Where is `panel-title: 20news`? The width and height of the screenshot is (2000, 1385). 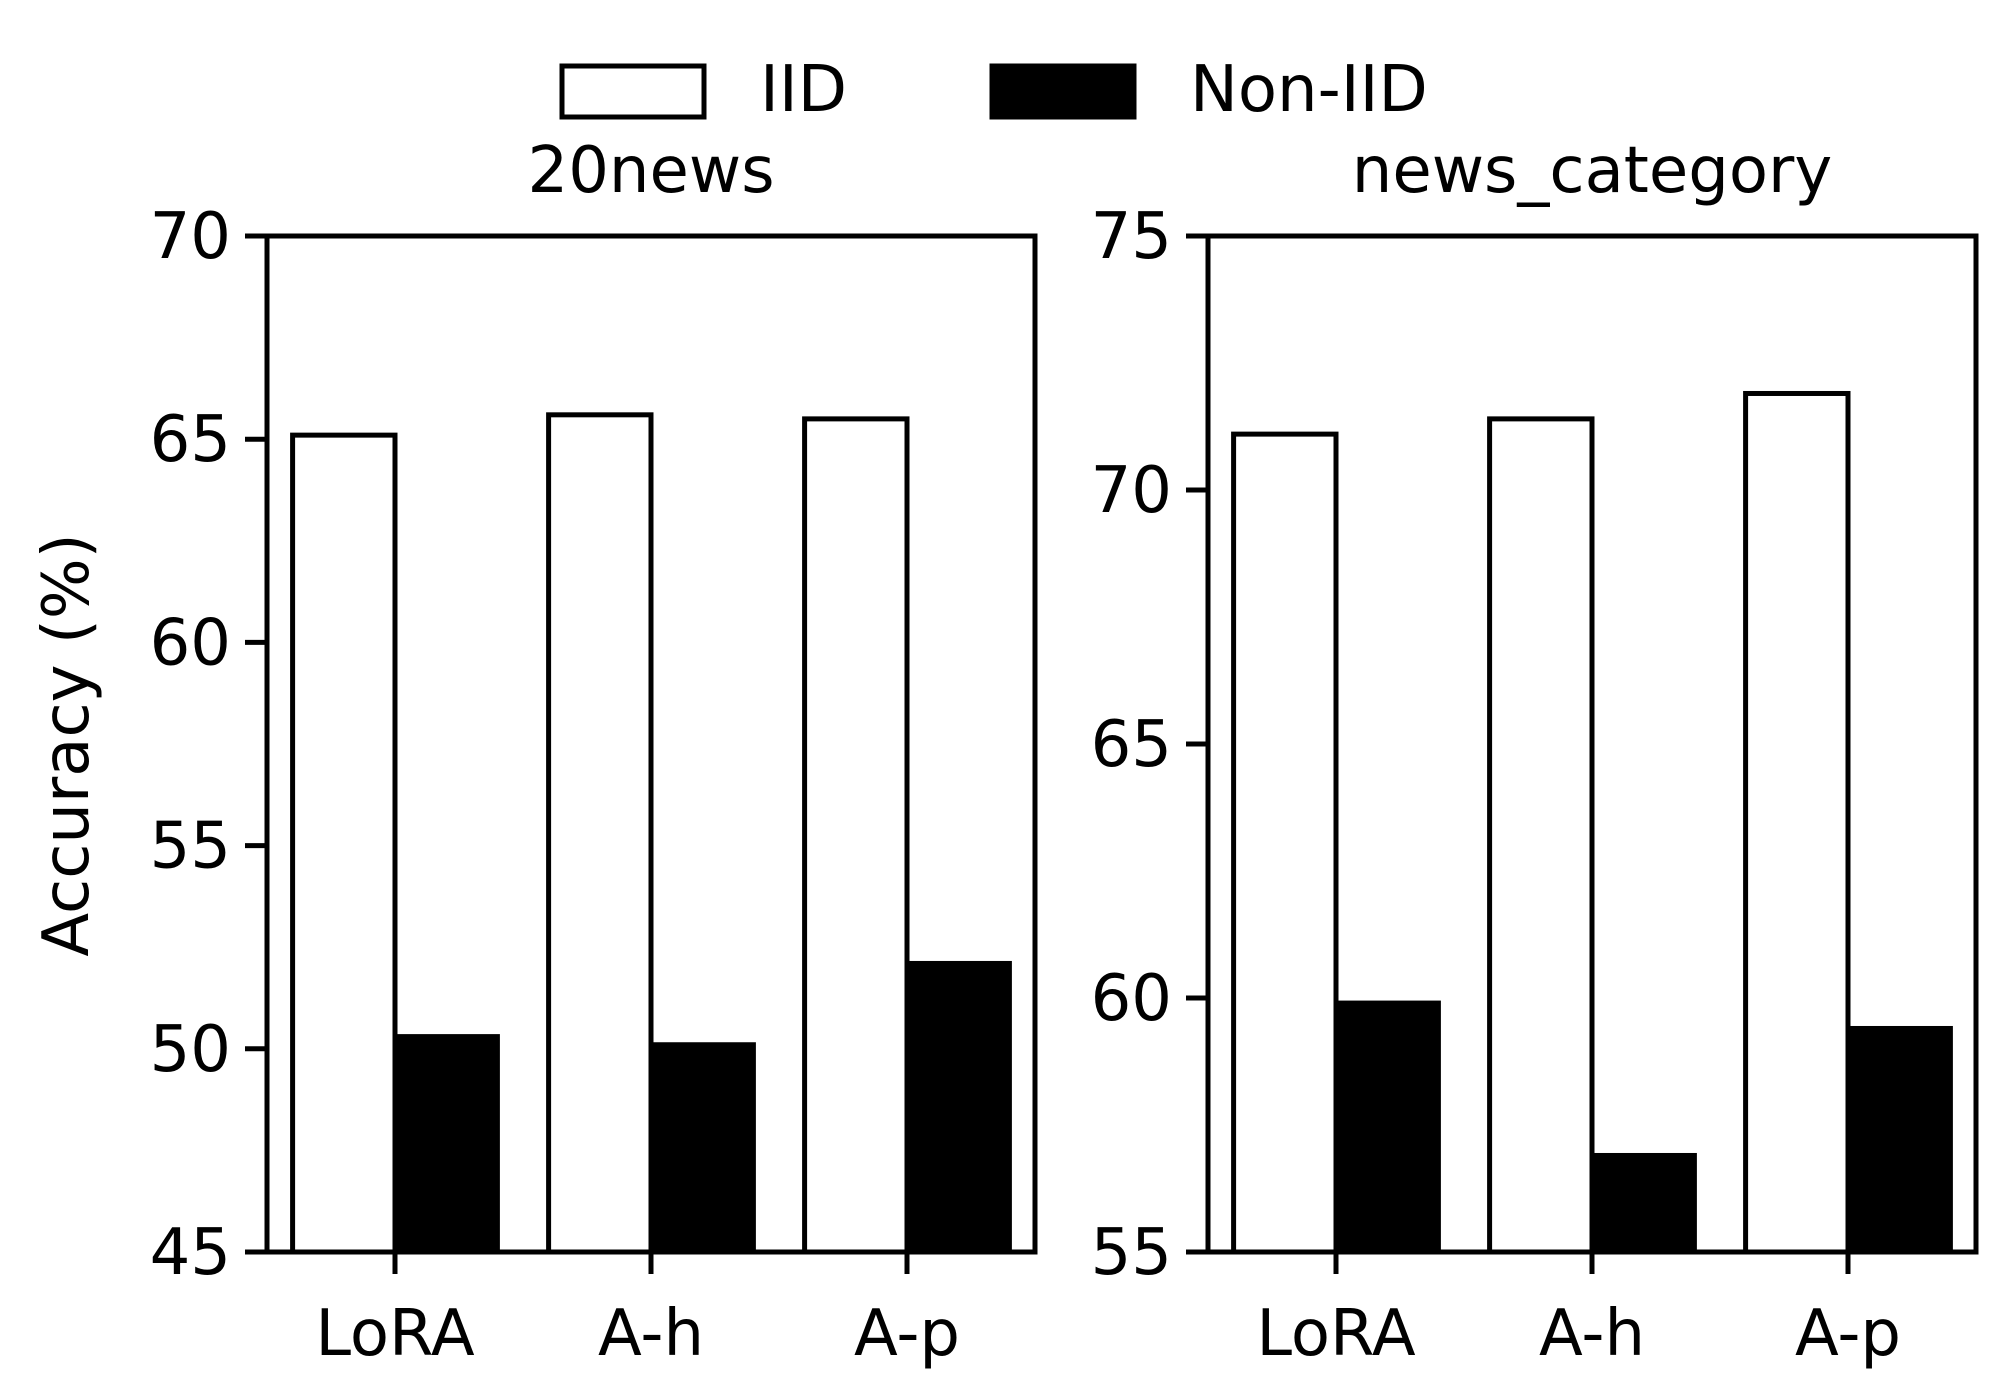 panel-title: 20news is located at coordinates (650, 171).